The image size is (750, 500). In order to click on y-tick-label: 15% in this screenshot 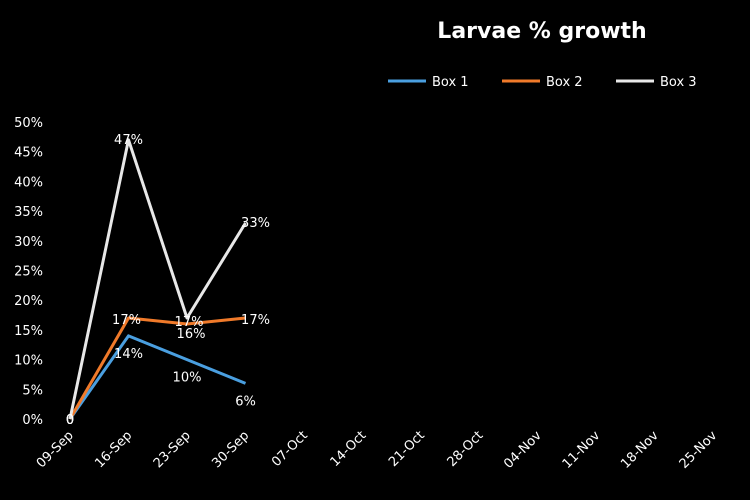, I will do `click(28, 331)`.